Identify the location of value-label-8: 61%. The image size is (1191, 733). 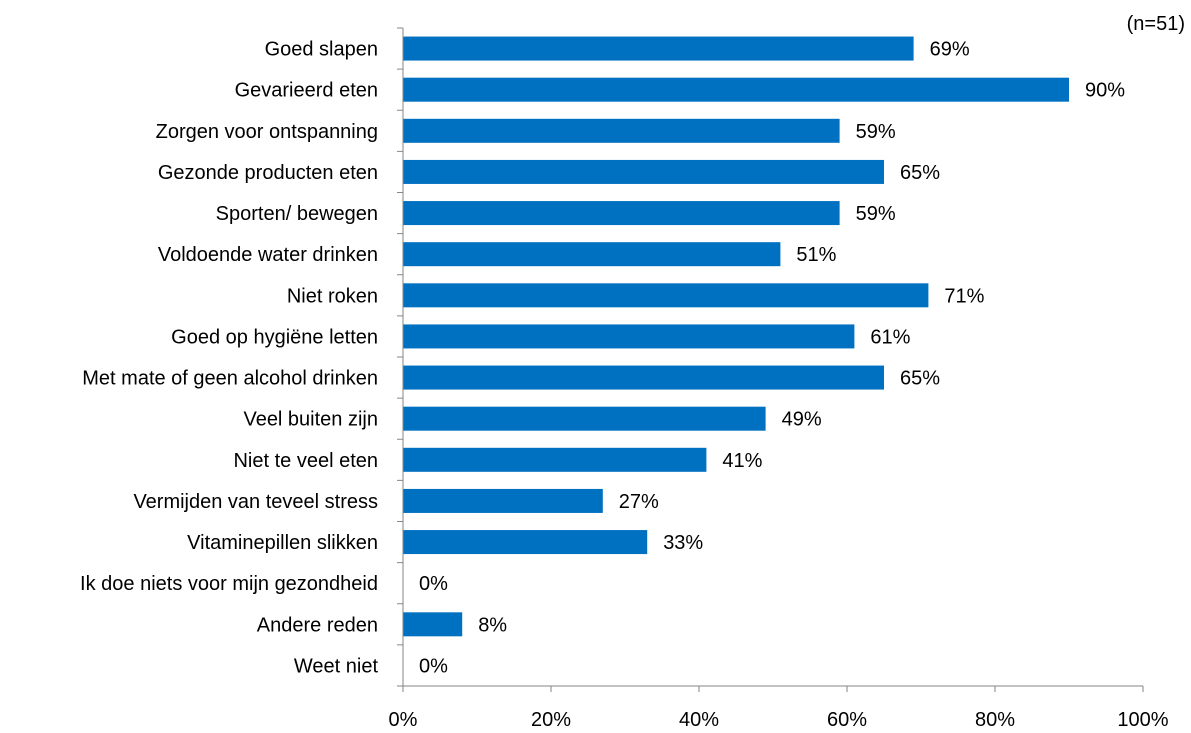
(890, 337).